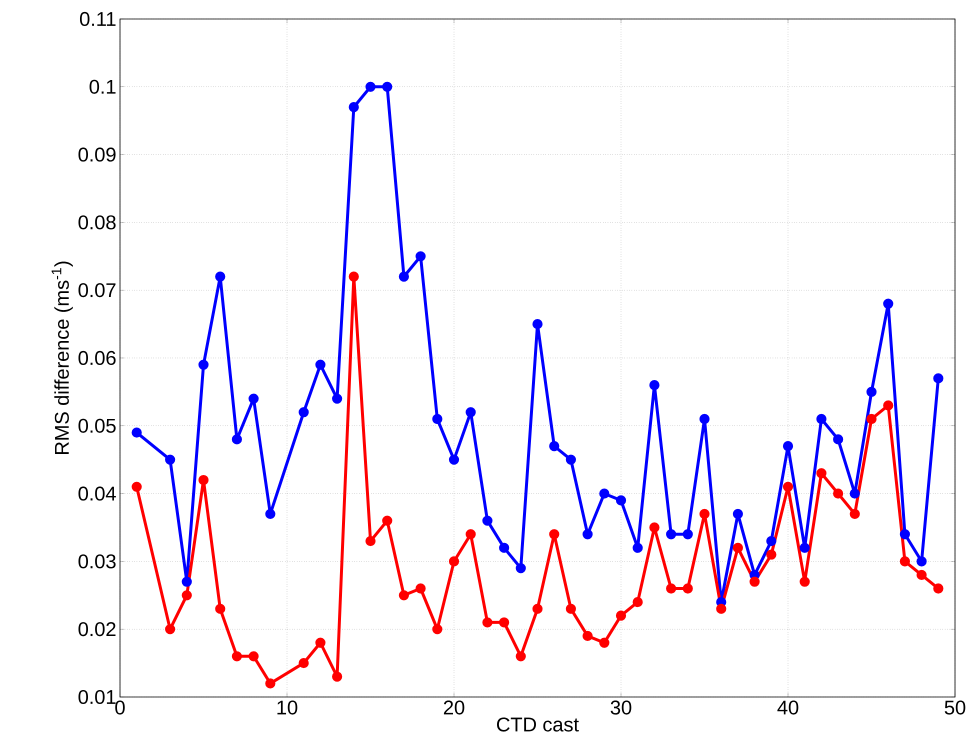 Image resolution: width=968 pixels, height=745 pixels. I want to click on x-tick-label: 20, so click(454, 707).